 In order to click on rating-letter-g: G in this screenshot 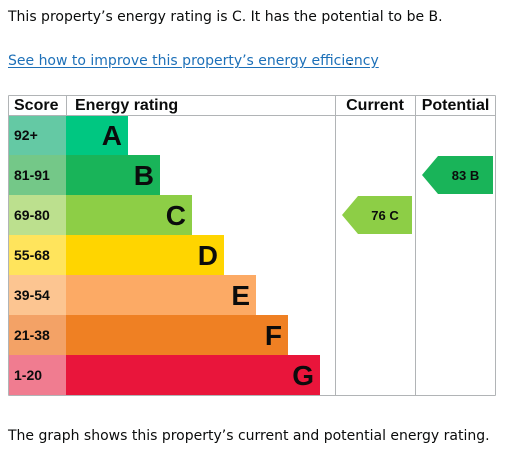, I will do `click(303, 375)`.